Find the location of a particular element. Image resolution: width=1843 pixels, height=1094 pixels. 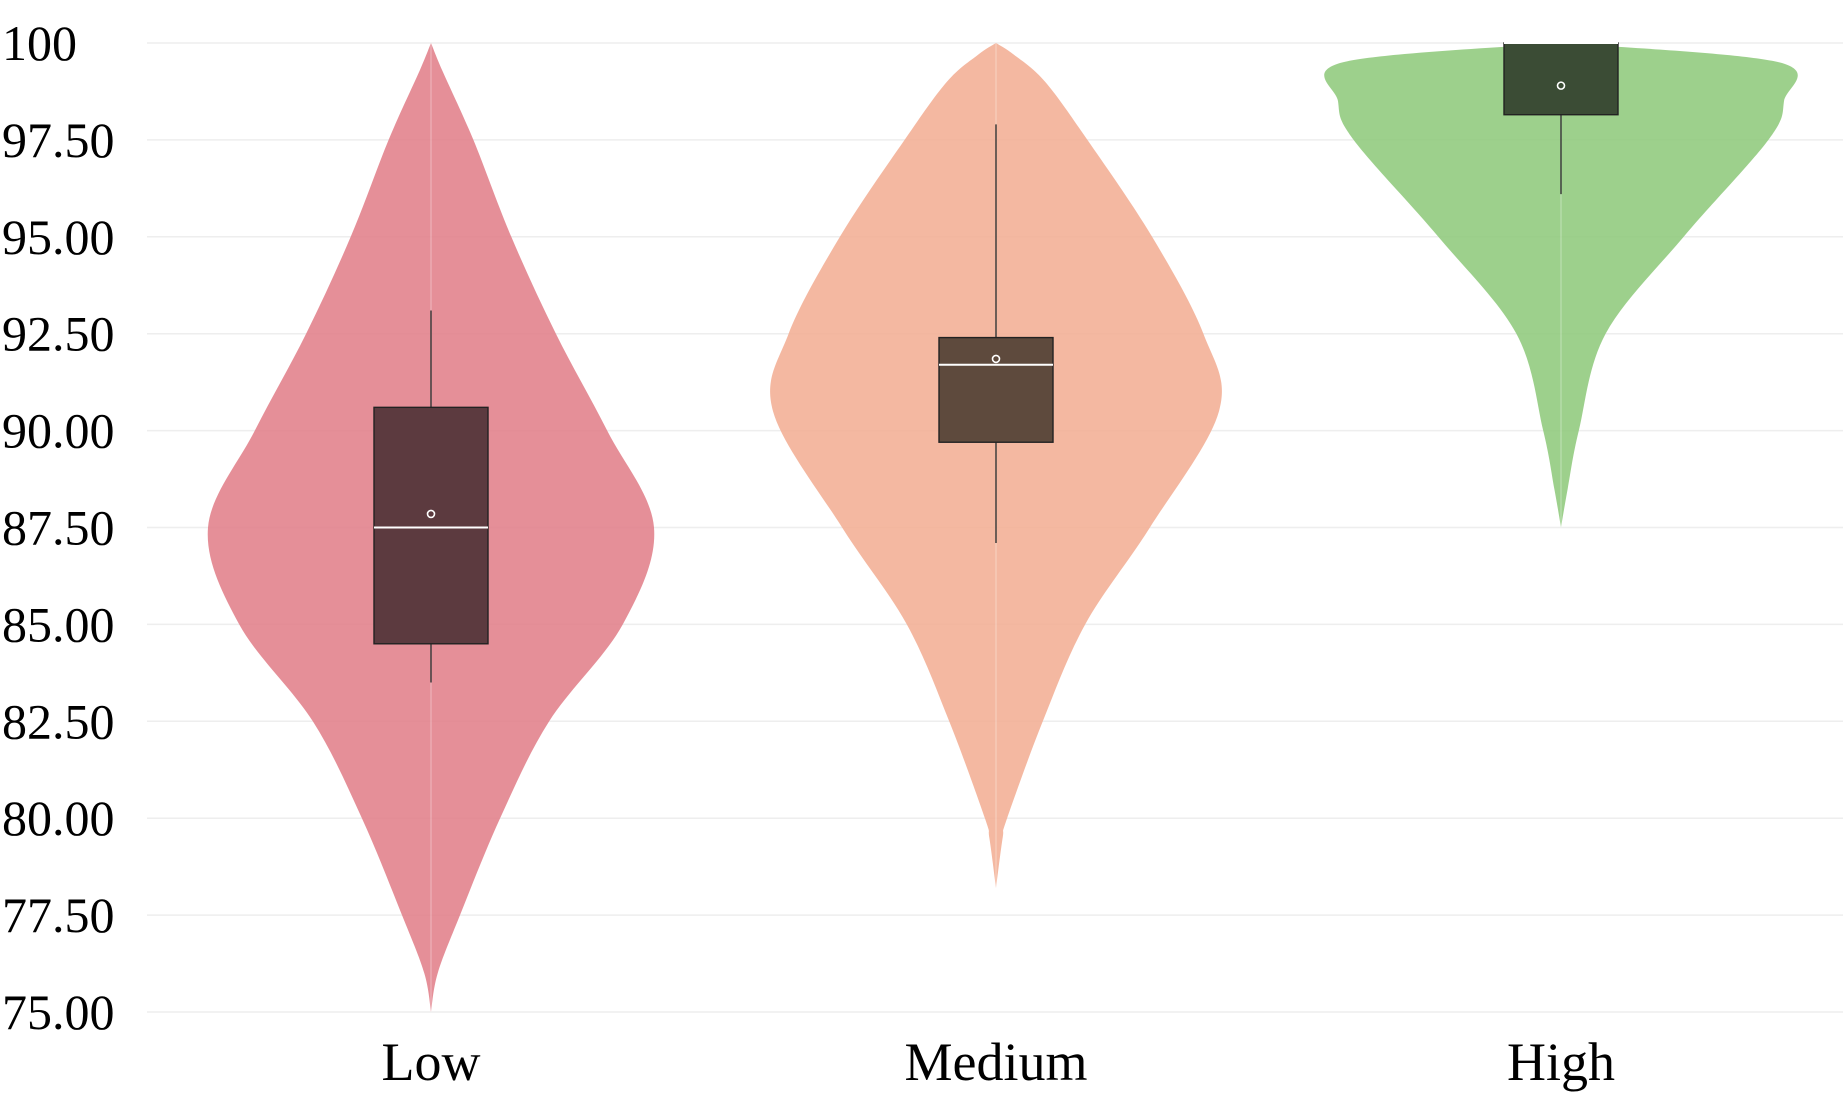

x-category-label: Medium is located at coordinates (996, 1062).